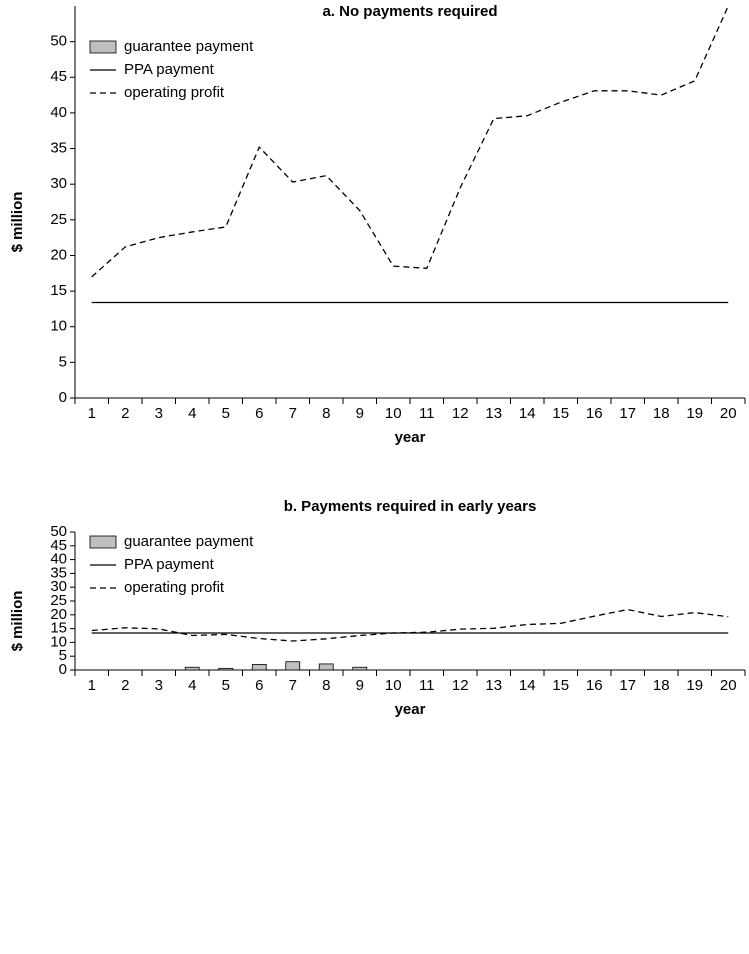  I want to click on line-series, so click(410, 625).